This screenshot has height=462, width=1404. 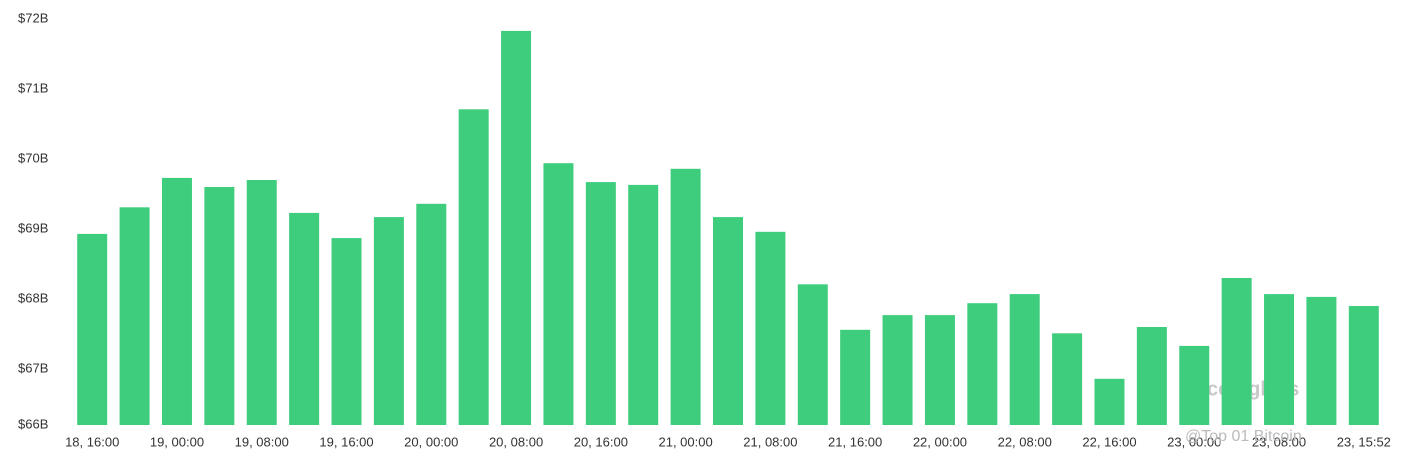 I want to click on x-tick-label: 23, 00:00, so click(x=1194, y=441).